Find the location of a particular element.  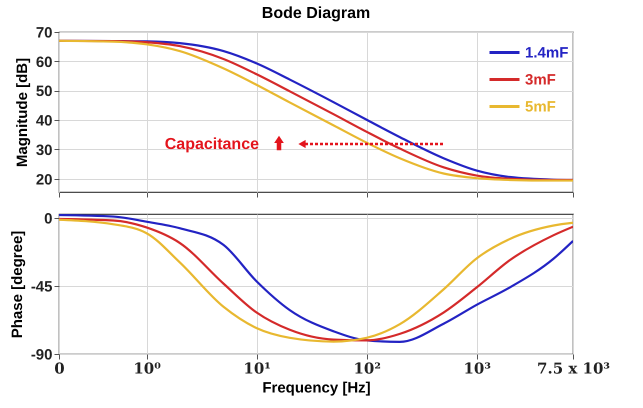

y-tick-label: 40 is located at coordinates (44, 121).